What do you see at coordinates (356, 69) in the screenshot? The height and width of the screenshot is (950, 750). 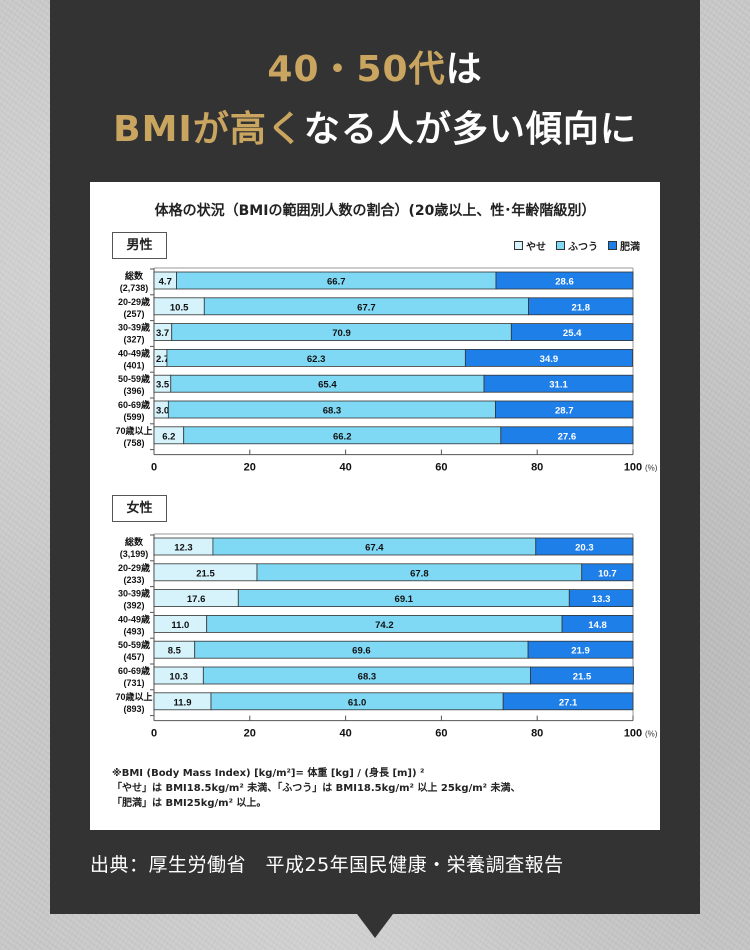 I see `headline-highlight-age: 40・50代` at bounding box center [356, 69].